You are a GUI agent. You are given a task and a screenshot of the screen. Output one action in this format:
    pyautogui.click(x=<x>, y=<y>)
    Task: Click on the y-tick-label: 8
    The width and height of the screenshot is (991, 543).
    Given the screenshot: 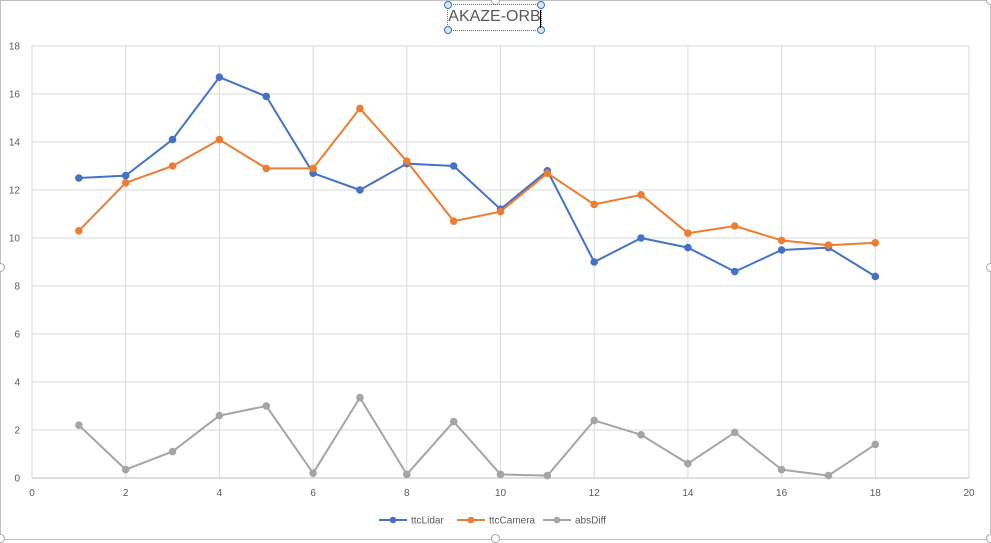 What is the action you would take?
    pyautogui.click(x=17, y=287)
    